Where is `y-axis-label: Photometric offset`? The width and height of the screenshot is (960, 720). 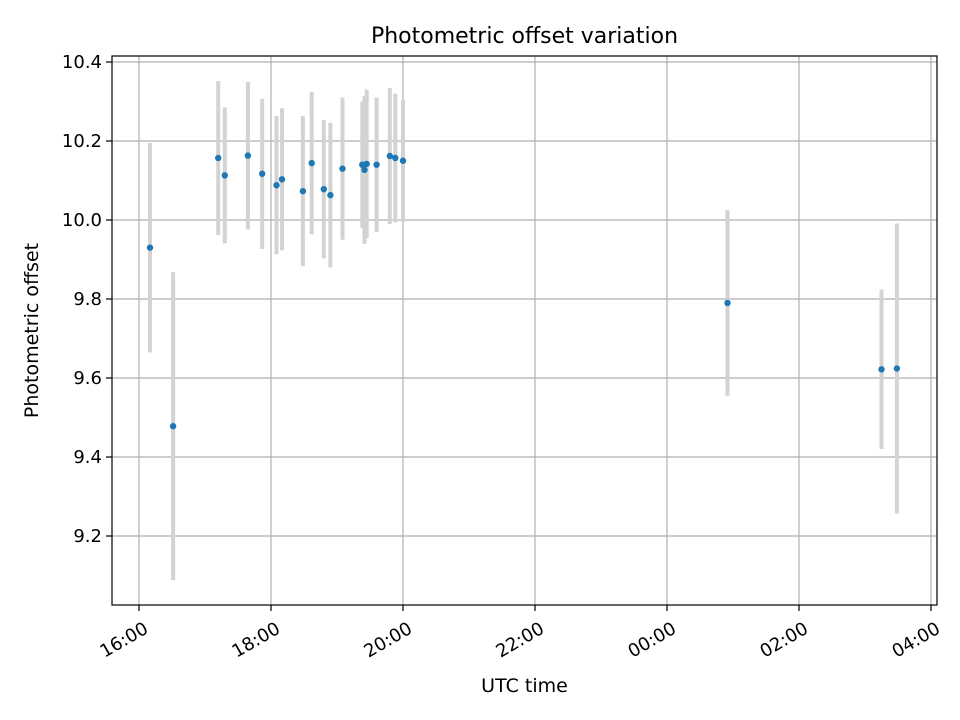
y-axis-label: Photometric offset is located at coordinates (32, 330).